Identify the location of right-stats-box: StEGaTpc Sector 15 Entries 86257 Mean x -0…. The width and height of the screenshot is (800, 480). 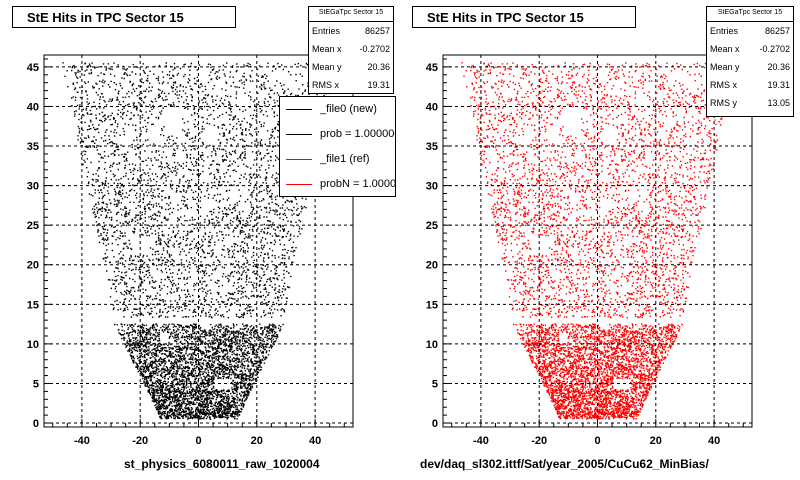
(750, 61).